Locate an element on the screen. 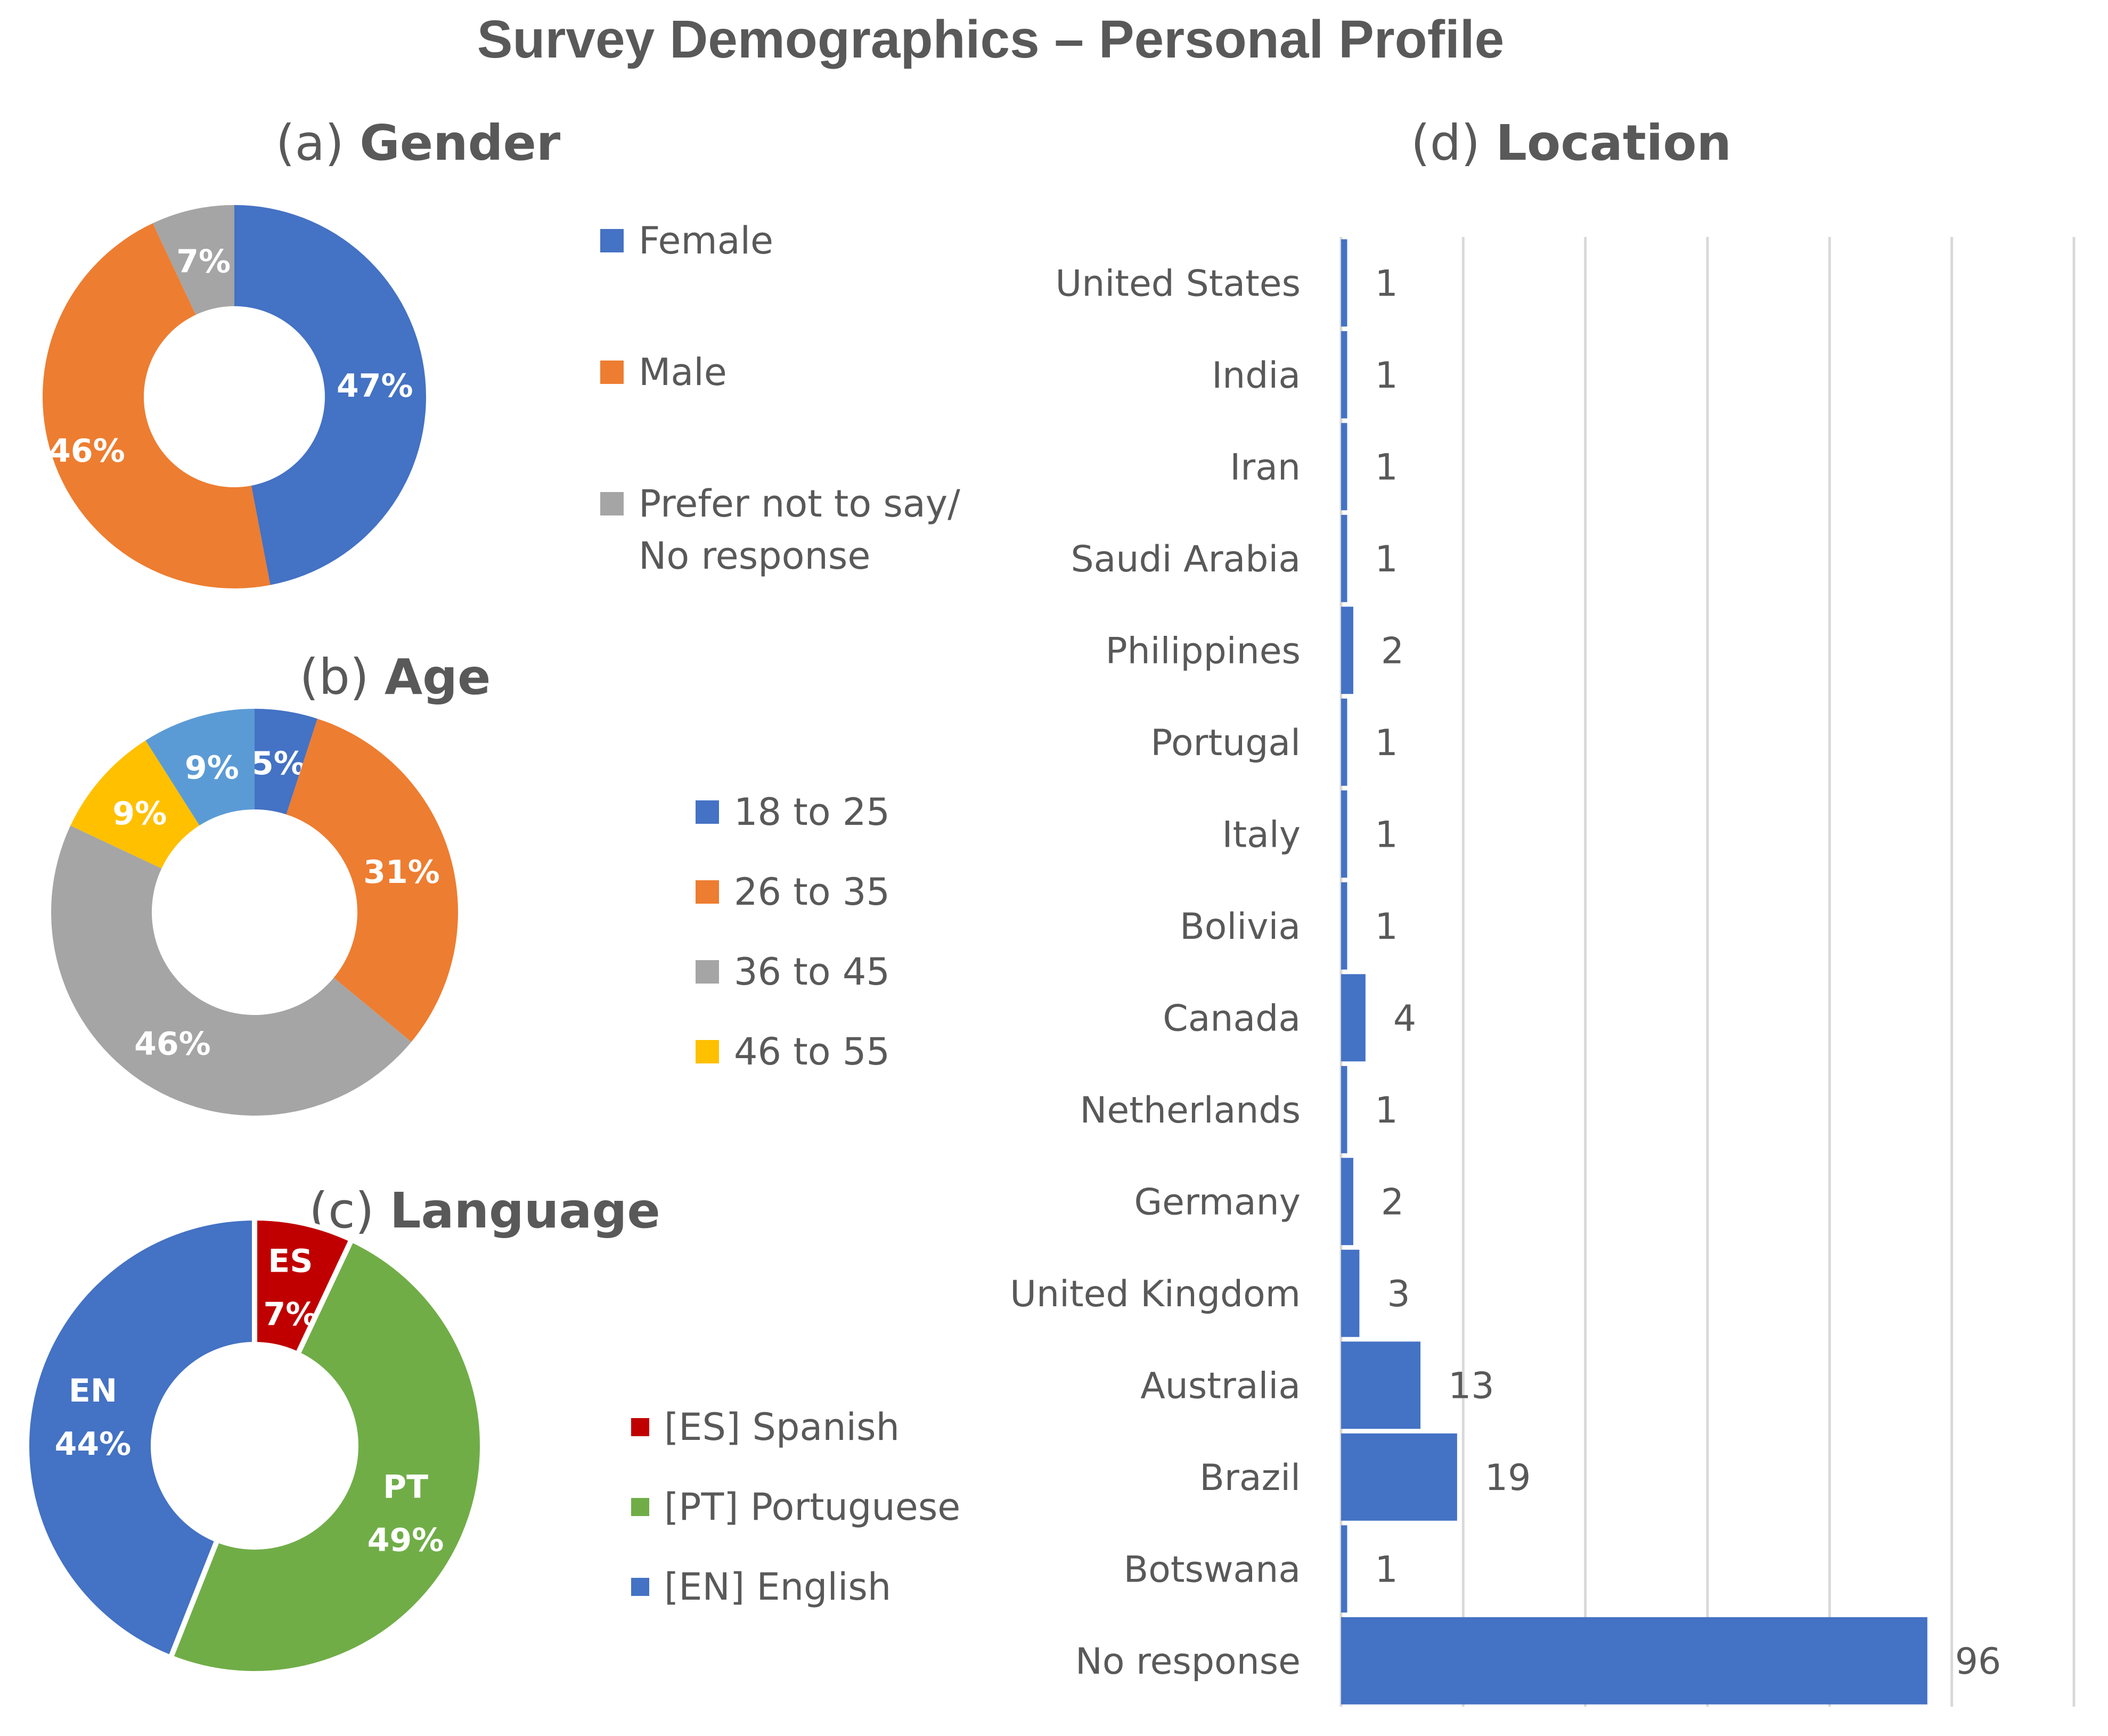 The height and width of the screenshot is (1736, 2108). location-value-label-bolivia: 1 is located at coordinates (1386, 927).